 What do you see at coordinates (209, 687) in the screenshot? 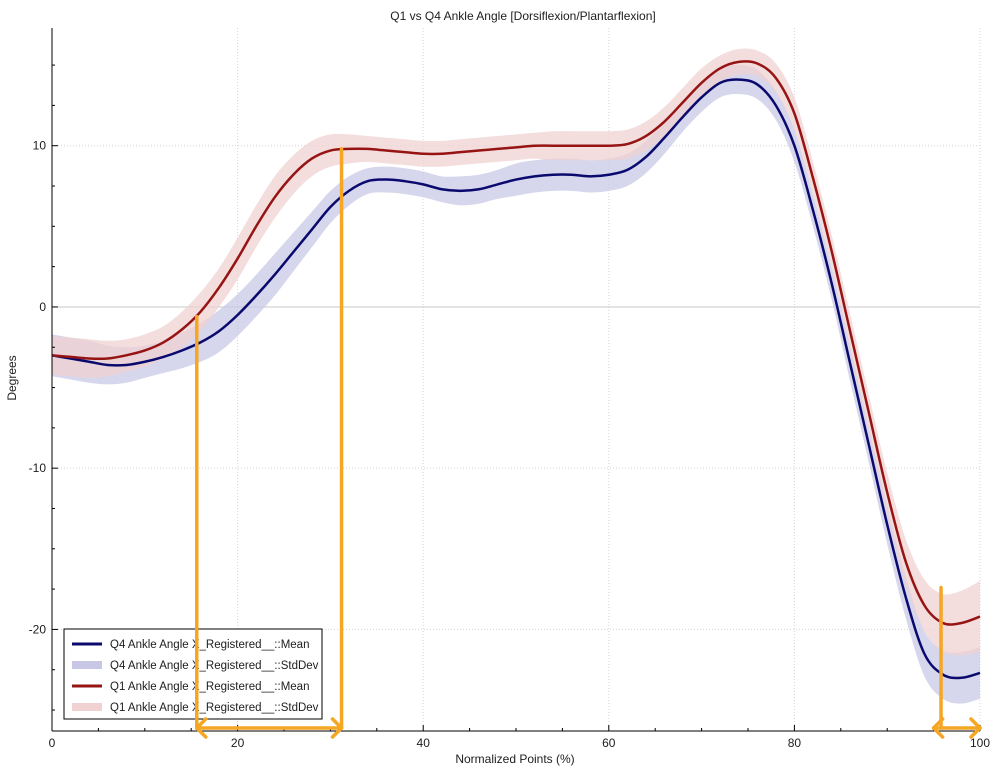
I see `legend-label: Q1 Ankle Angle X_Registered__::Mean` at bounding box center [209, 687].